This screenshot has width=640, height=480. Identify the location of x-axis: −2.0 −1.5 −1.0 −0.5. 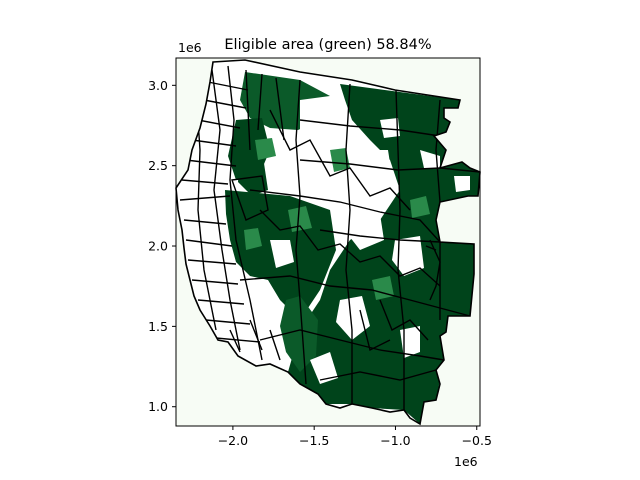
(355, 437).